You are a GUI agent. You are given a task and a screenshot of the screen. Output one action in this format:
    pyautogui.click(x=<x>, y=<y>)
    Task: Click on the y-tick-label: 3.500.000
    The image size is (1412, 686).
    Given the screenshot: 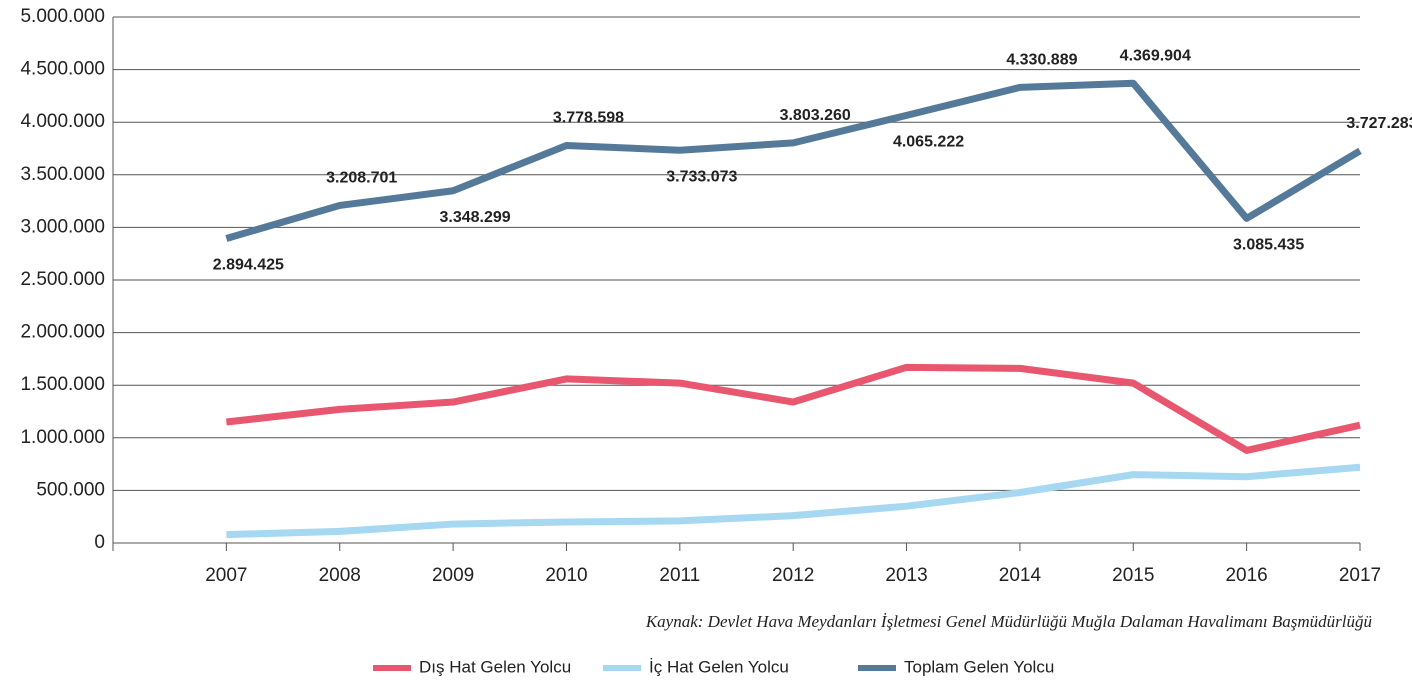 What is the action you would take?
    pyautogui.click(x=62, y=174)
    